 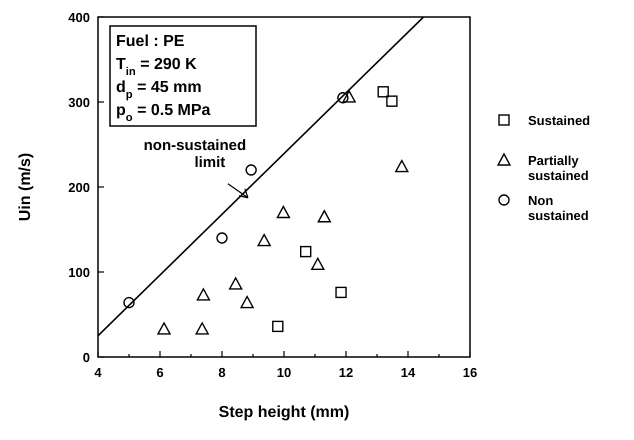 What do you see at coordinates (160, 372) in the screenshot?
I see `x-tick-label: 6` at bounding box center [160, 372].